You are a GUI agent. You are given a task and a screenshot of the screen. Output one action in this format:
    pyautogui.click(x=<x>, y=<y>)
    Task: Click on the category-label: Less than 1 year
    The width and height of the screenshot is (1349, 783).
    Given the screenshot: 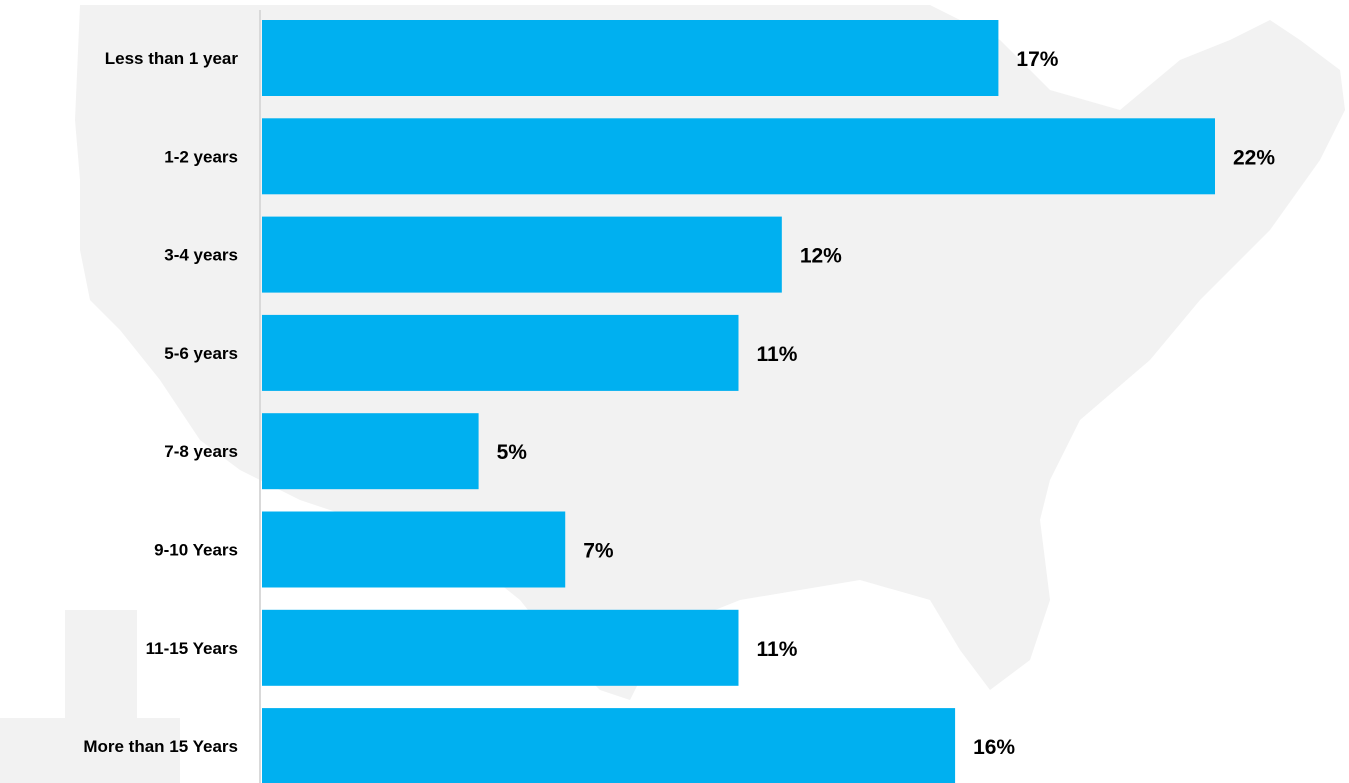 What is the action you would take?
    pyautogui.click(x=172, y=58)
    